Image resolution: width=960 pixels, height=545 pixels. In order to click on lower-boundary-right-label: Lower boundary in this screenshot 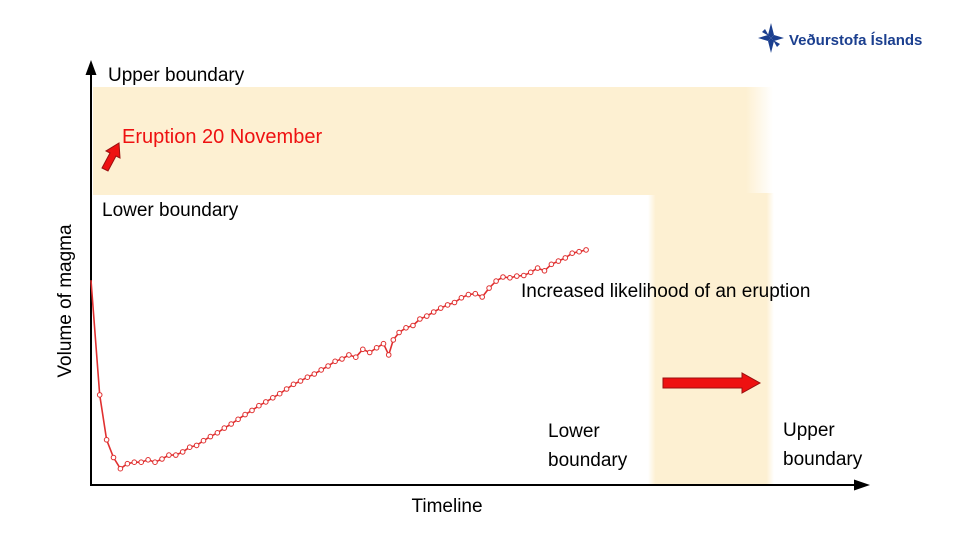, I will do `click(588, 446)`.